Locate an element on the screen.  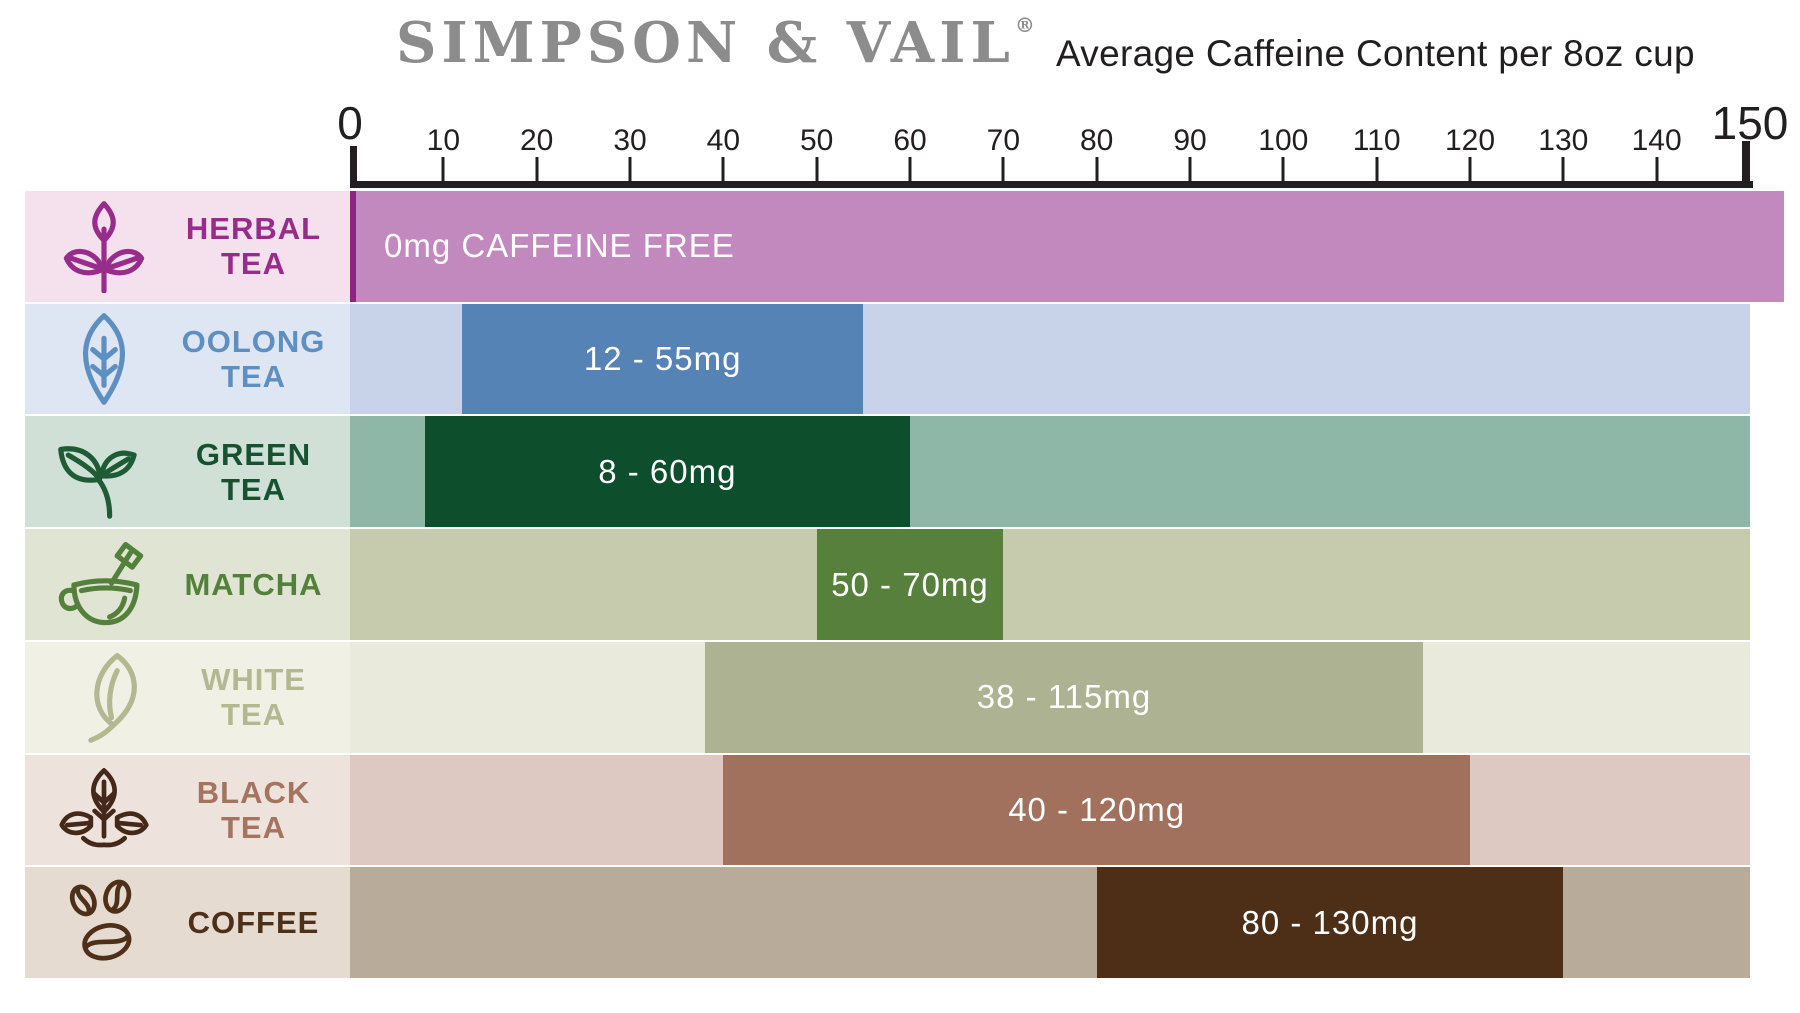
bar-green-tea: 8 - 60mg is located at coordinates (667, 472).